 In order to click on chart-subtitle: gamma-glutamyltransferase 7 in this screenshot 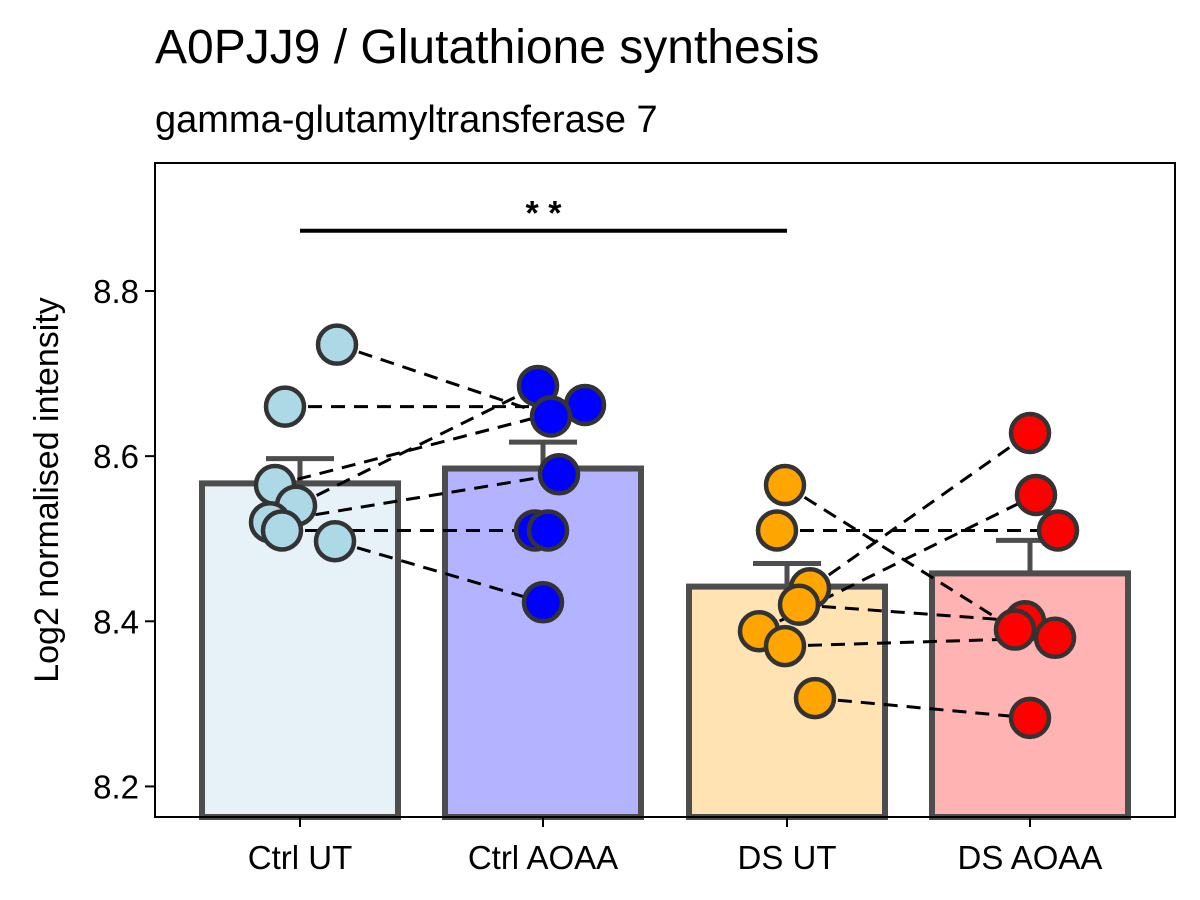, I will do `click(406, 120)`.